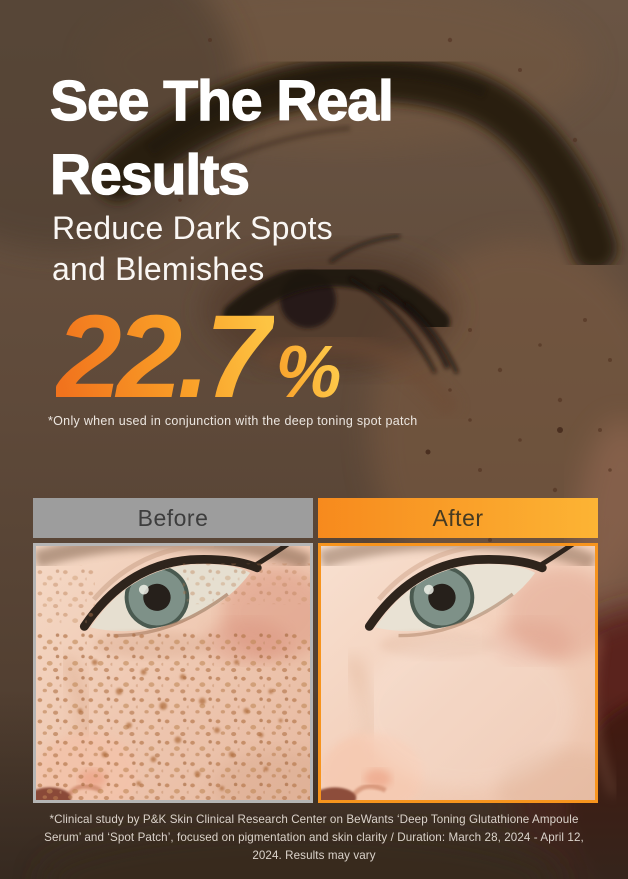  I want to click on after-label: After, so click(458, 518).